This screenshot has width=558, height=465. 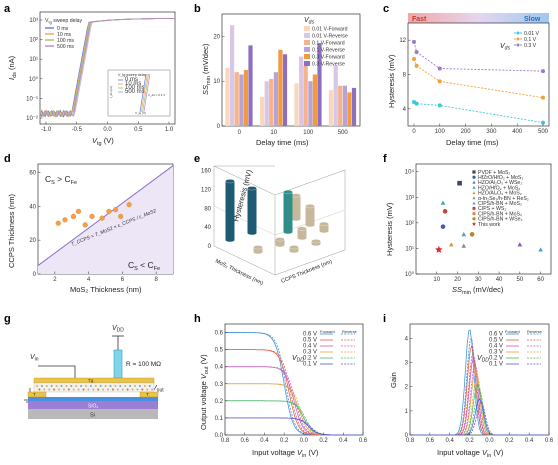 What do you see at coordinates (409, 224) in the screenshot?
I see `f-y-tick-label: 10²` at bounding box center [409, 224].